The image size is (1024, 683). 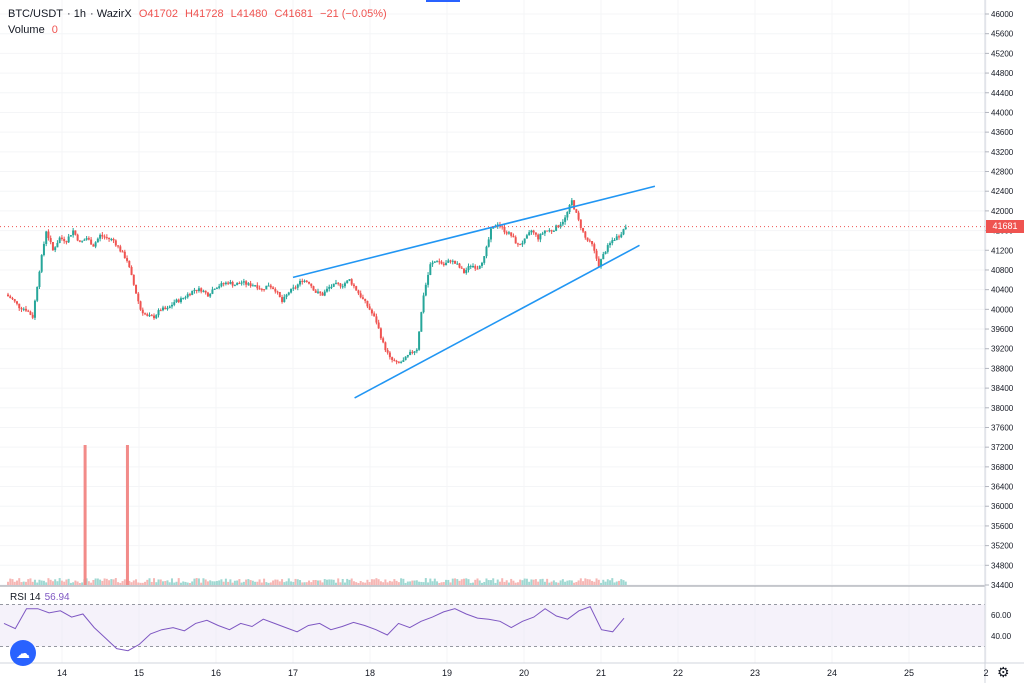 What do you see at coordinates (1002, 467) in the screenshot?
I see `price-tick-label: 36800` at bounding box center [1002, 467].